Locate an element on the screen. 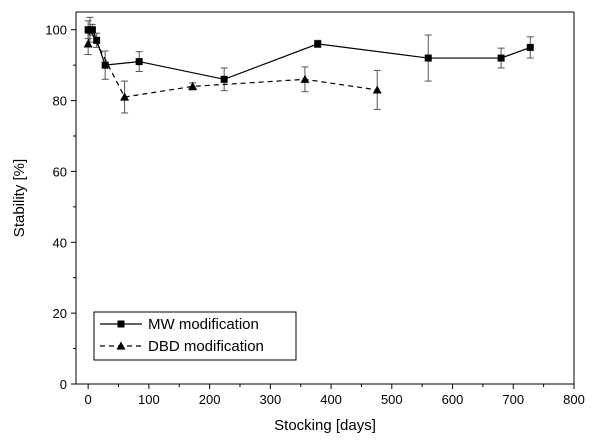 This screenshot has width=600, height=443. x-tick-label: 100 is located at coordinates (149, 399).